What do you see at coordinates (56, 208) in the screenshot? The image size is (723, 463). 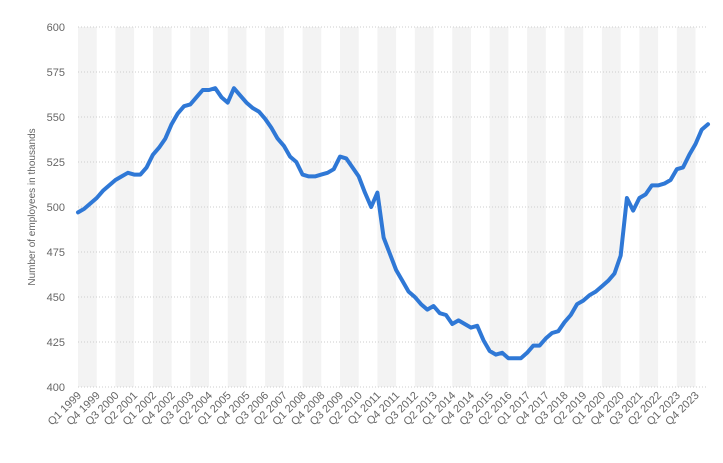 I see `y-tick-labels: 400 425 450 475 500 525 550 575 600` at bounding box center [56, 208].